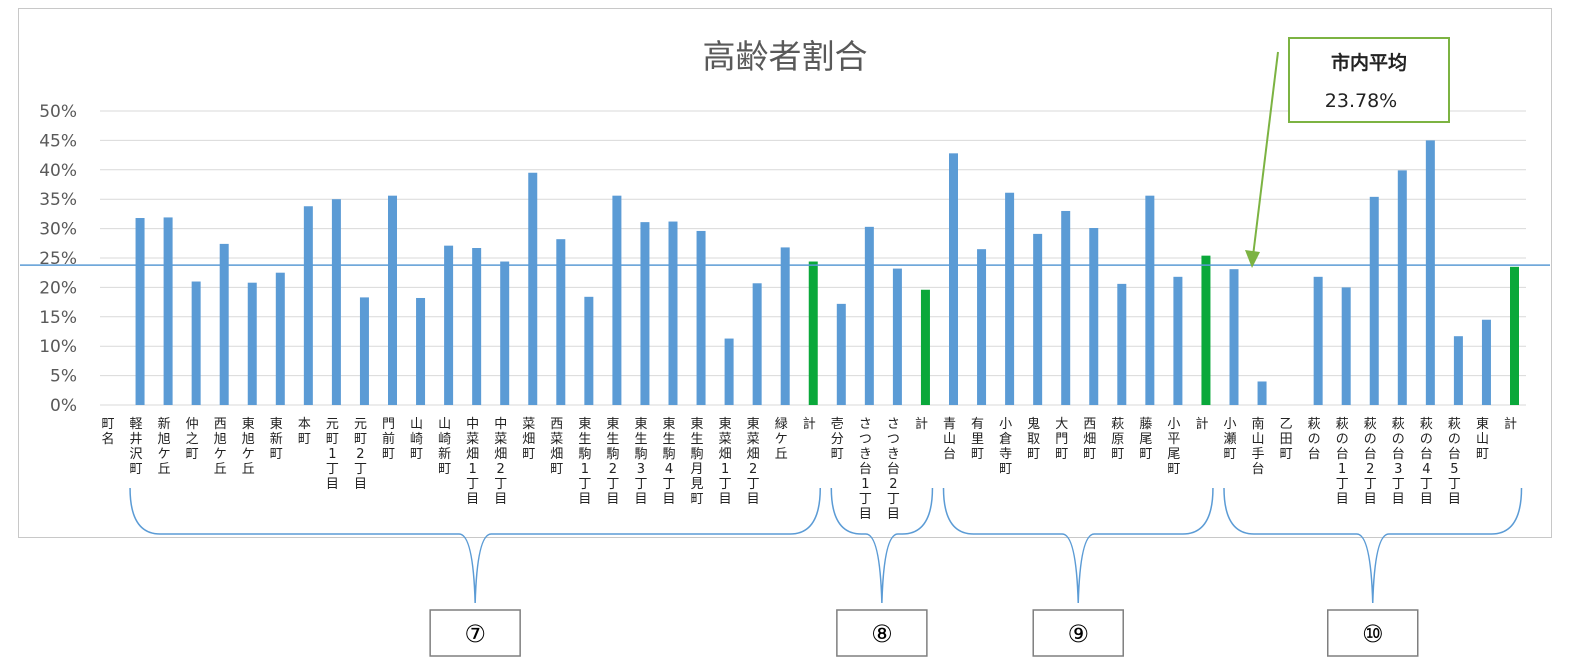 This screenshot has height=659, width=1573. What do you see at coordinates (192, 439) in the screenshot?
I see `x-tick-label: 仲之町` at bounding box center [192, 439].